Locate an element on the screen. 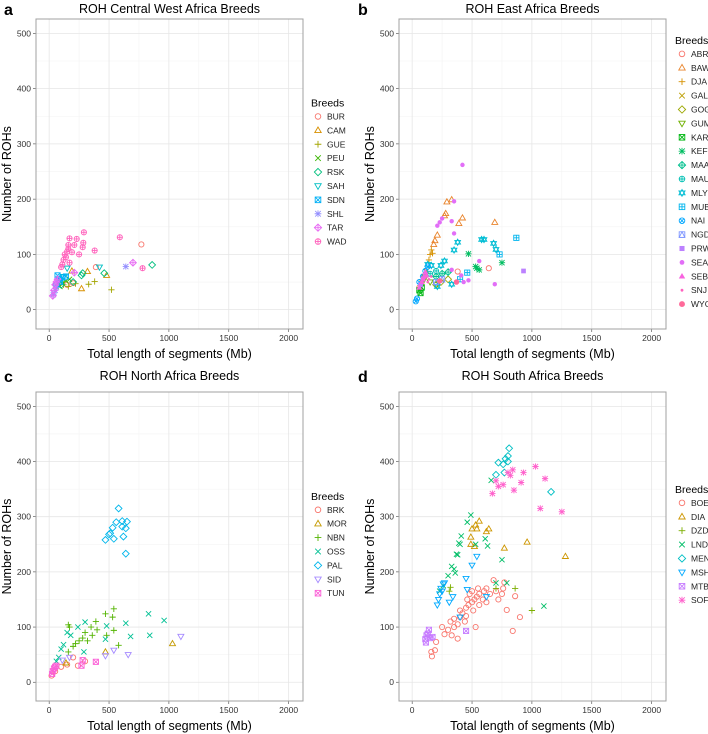 This screenshot has width=708, height=734. legend-item: DIA is located at coordinates (692, 517).